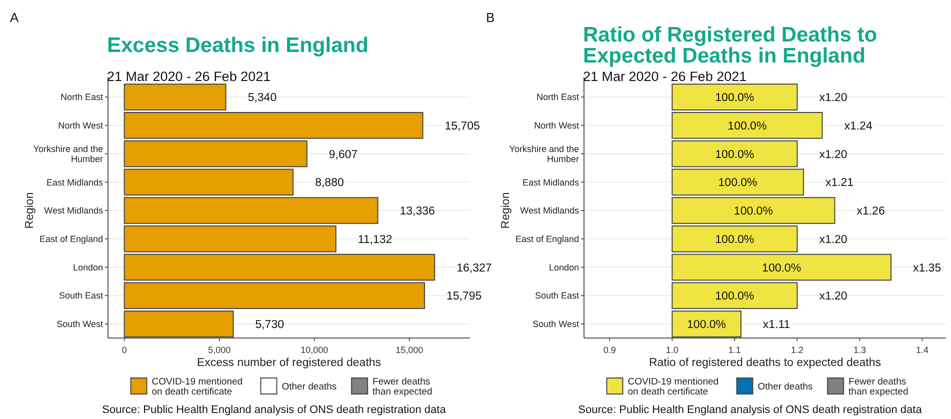 Image resolution: width=951 pixels, height=419 pixels. What do you see at coordinates (237, 45) in the screenshot?
I see `chart-title: Excess Deaths in England` at bounding box center [237, 45].